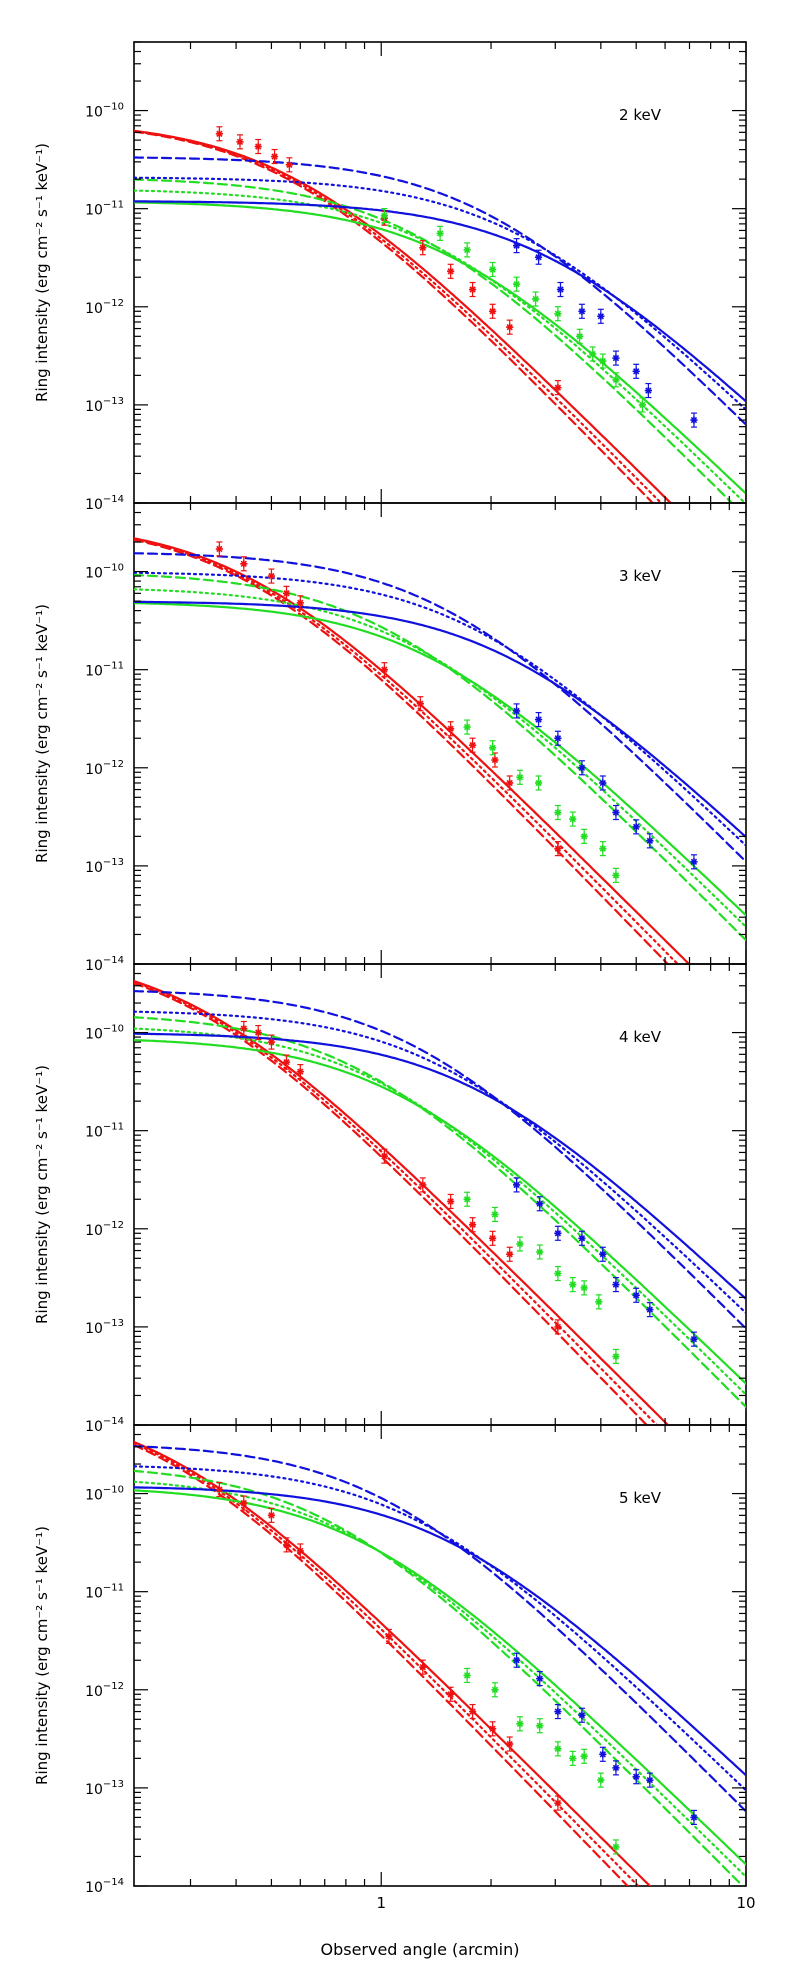  What do you see at coordinates (640, 576) in the screenshot?
I see `energy-label: 3 keV` at bounding box center [640, 576].